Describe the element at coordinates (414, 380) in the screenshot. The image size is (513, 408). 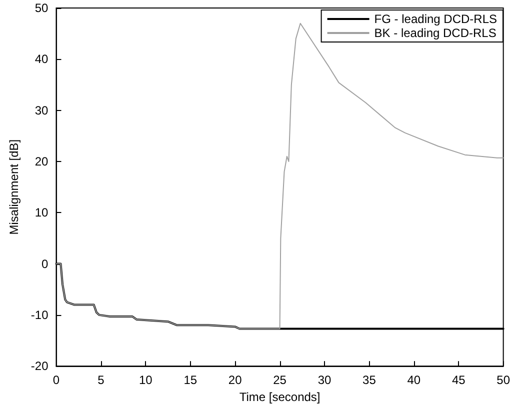
I see `x-tick-label: 40` at that location.